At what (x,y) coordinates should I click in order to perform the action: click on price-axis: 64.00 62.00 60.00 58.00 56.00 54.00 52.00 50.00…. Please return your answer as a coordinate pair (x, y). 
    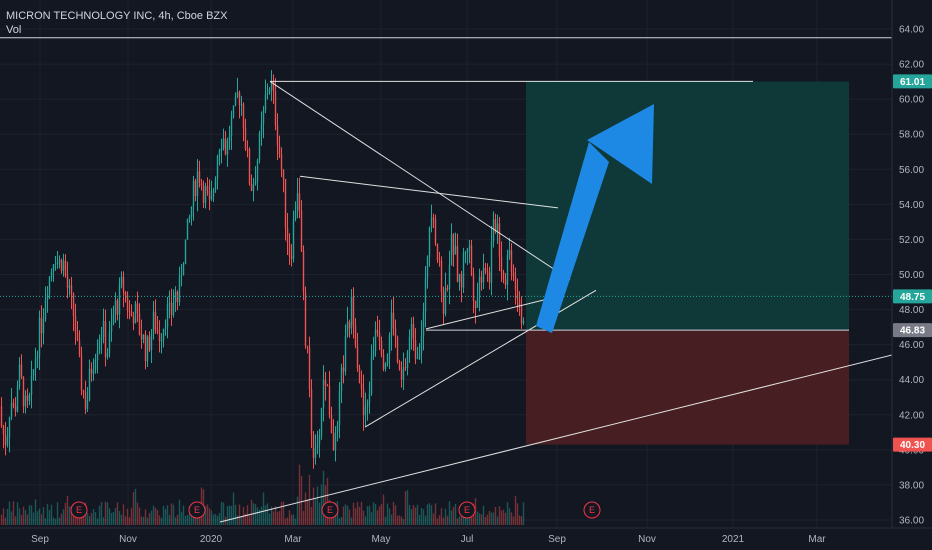
    Looking at the image, I should click on (911, 264).